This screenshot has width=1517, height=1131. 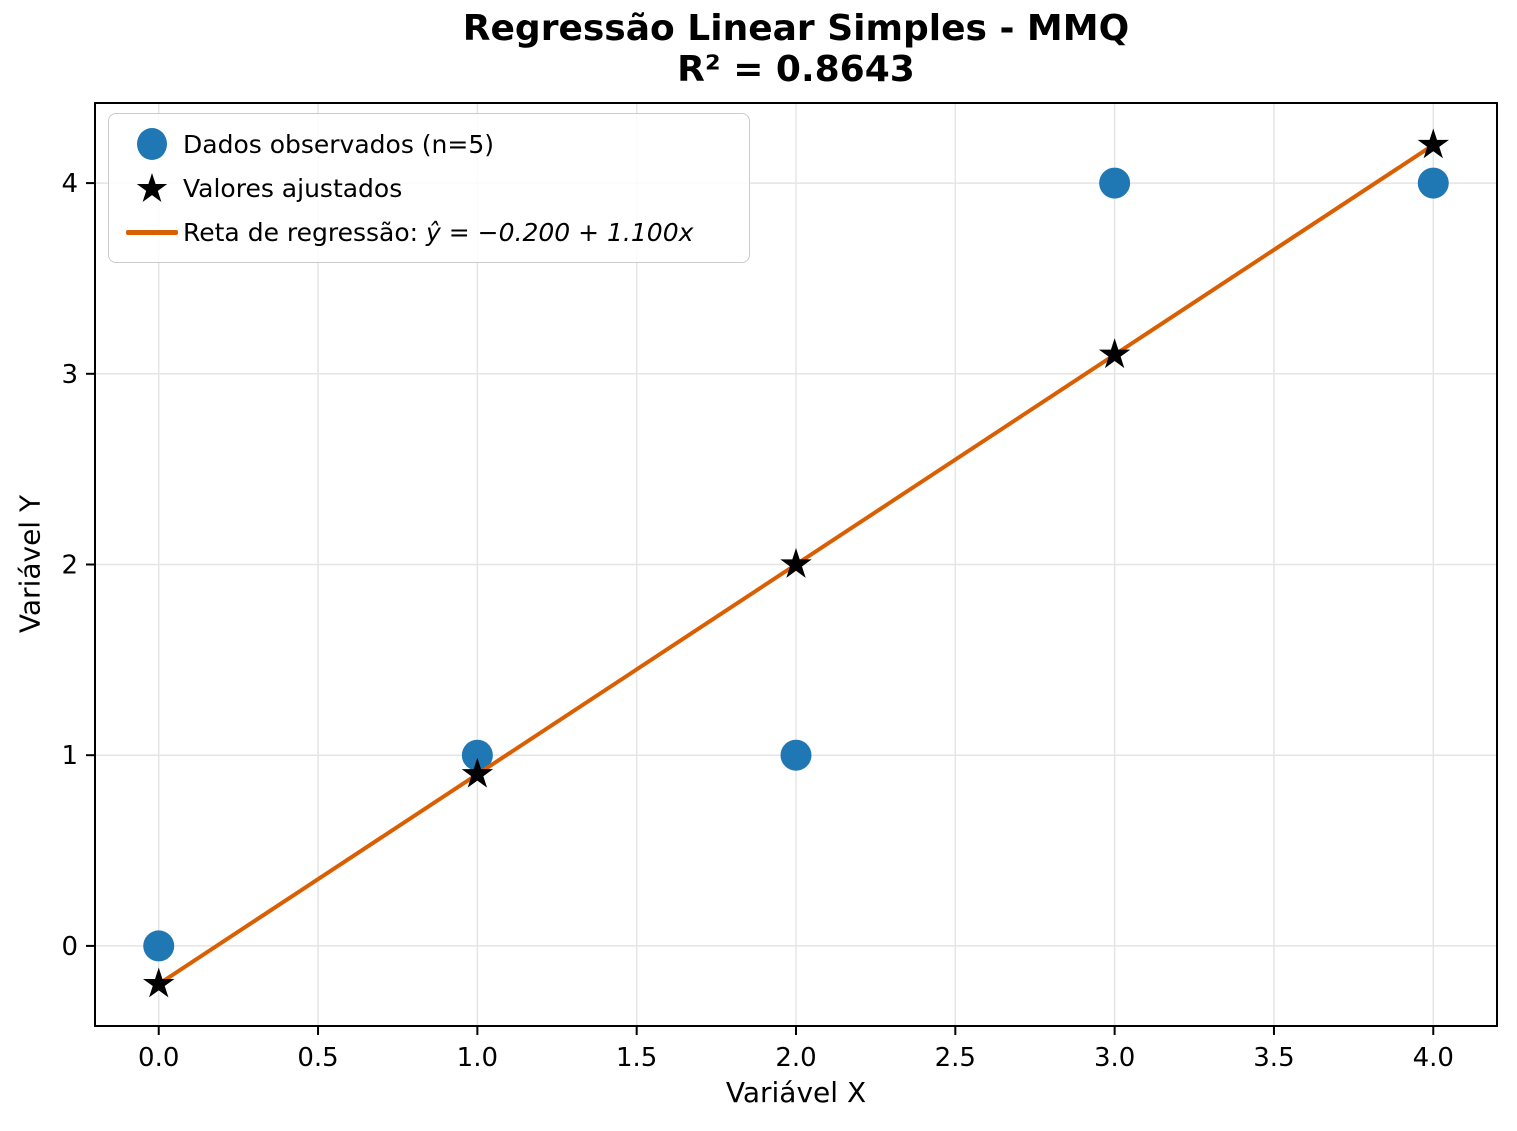 I want to click on legend-item-observed: Dados observados (n=5), so click(x=429, y=144).